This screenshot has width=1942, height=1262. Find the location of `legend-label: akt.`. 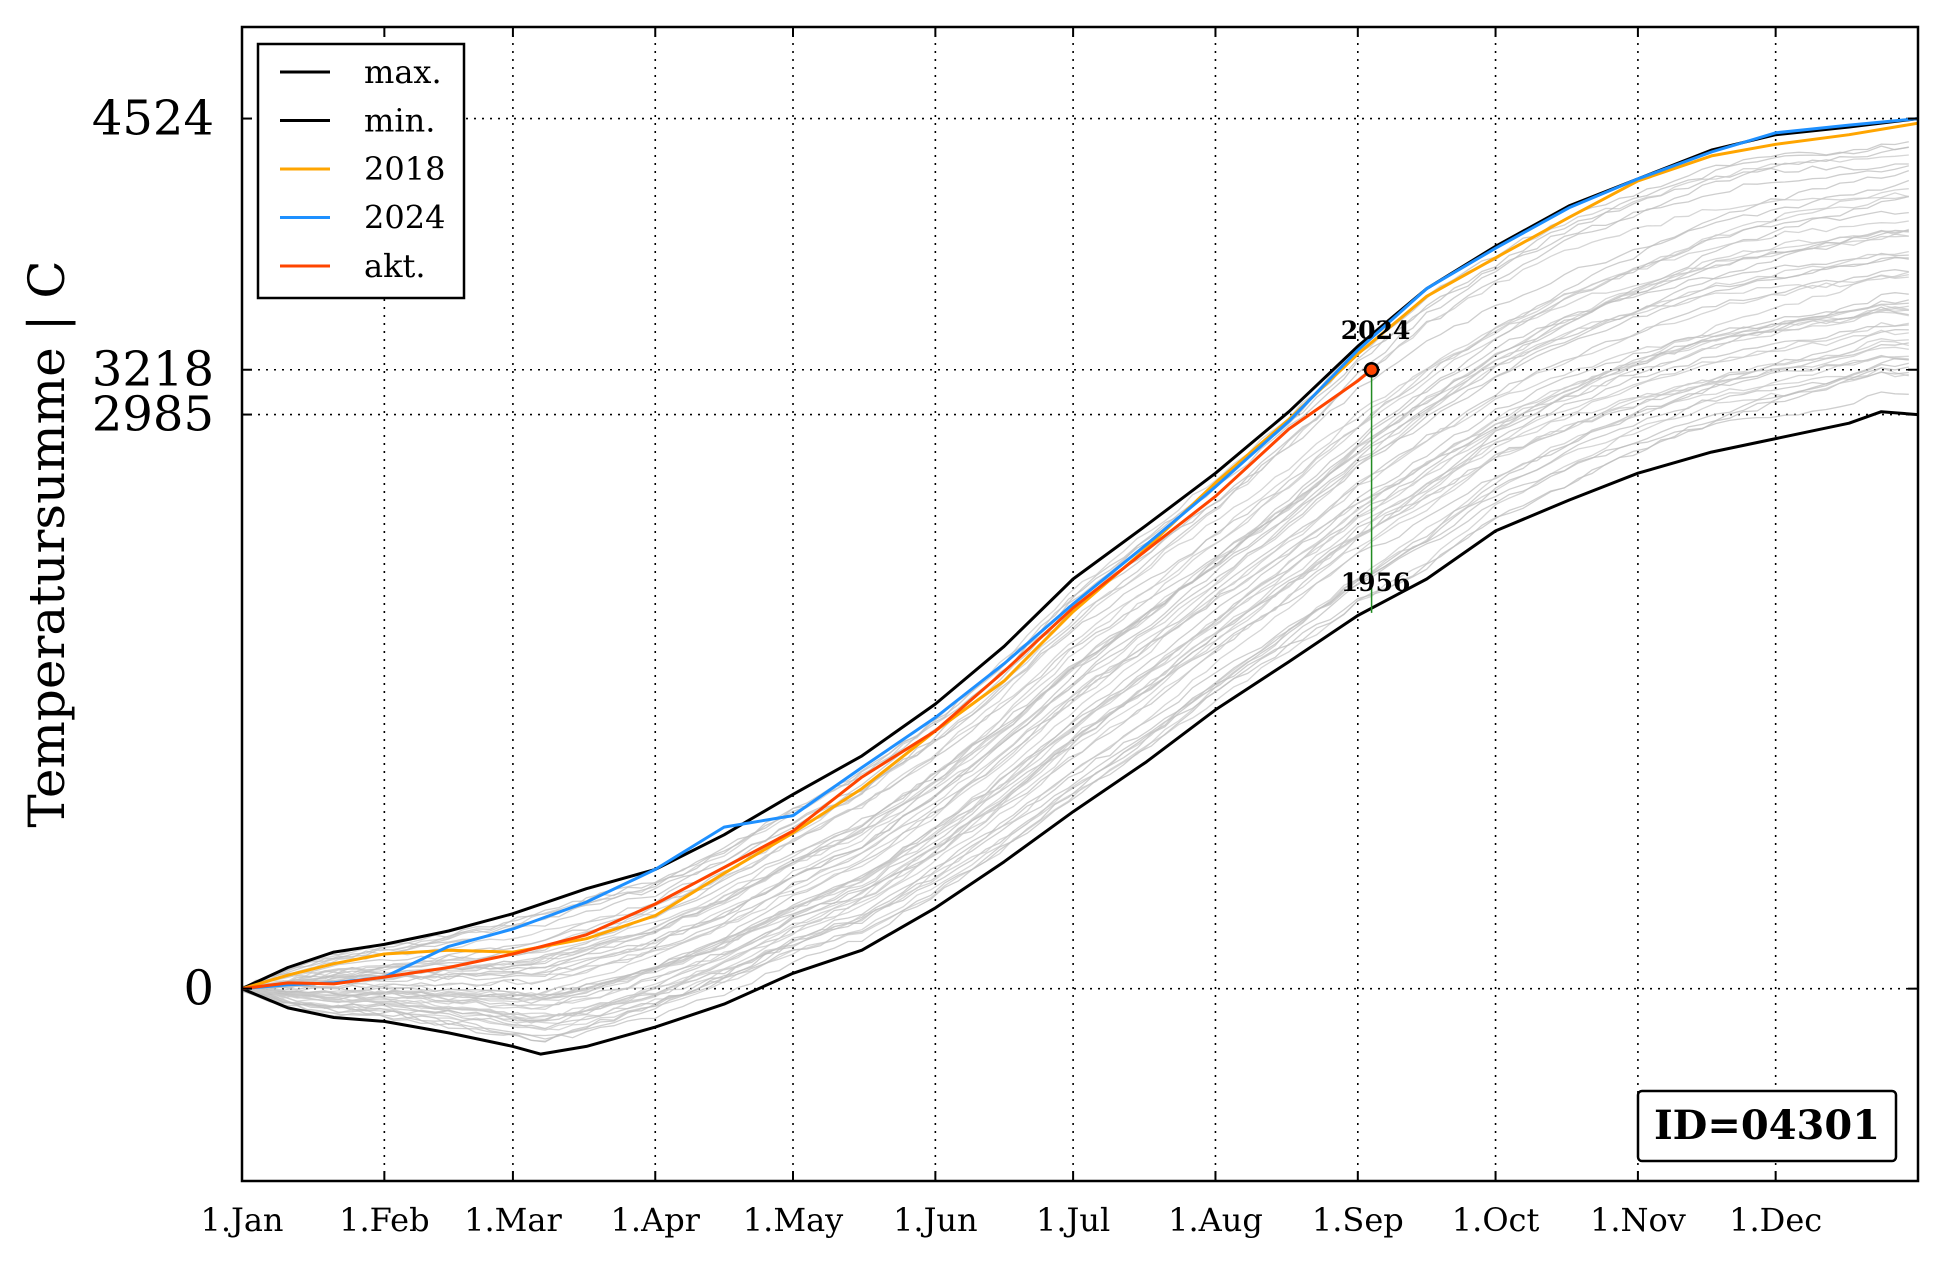

legend-label: akt. is located at coordinates (395, 266).